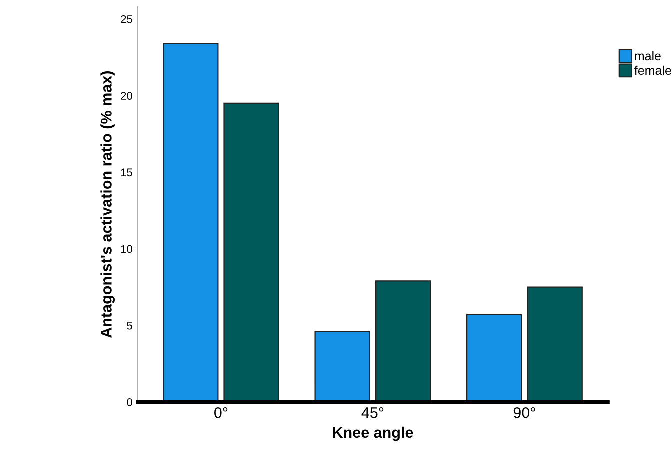 The height and width of the screenshot is (465, 672). What do you see at coordinates (107, 205) in the screenshot?
I see `y-axis-title: Antagonist's activation ratio (% max)` at bounding box center [107, 205].